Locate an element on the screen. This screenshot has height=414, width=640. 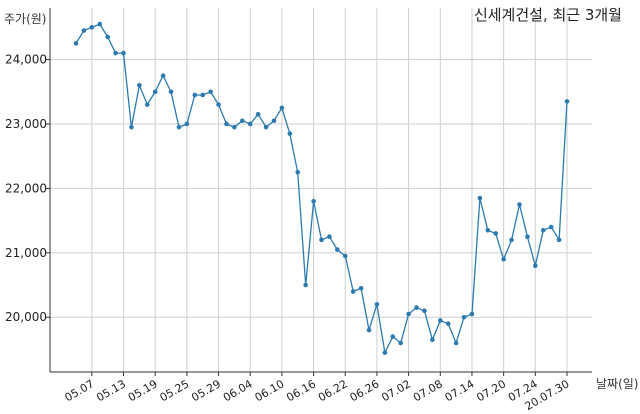
y-tick-label: 21,000 is located at coordinates (26, 253).